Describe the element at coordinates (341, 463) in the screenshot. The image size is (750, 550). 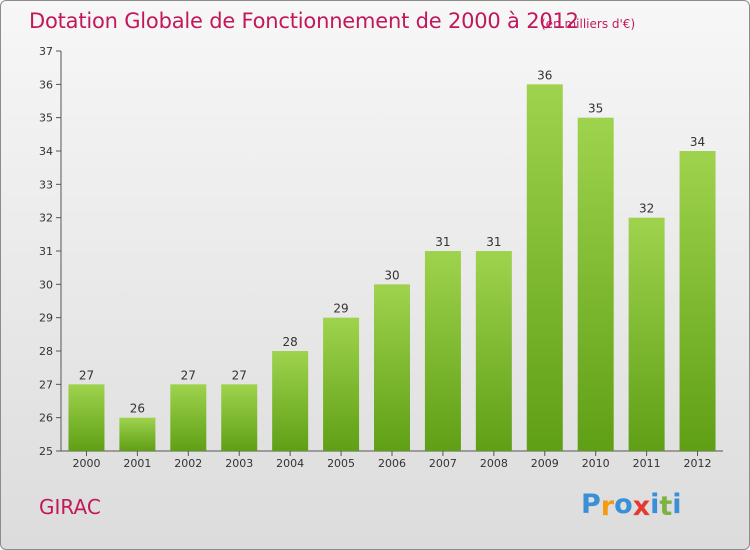
I see `x-tick-label: 2005` at that location.